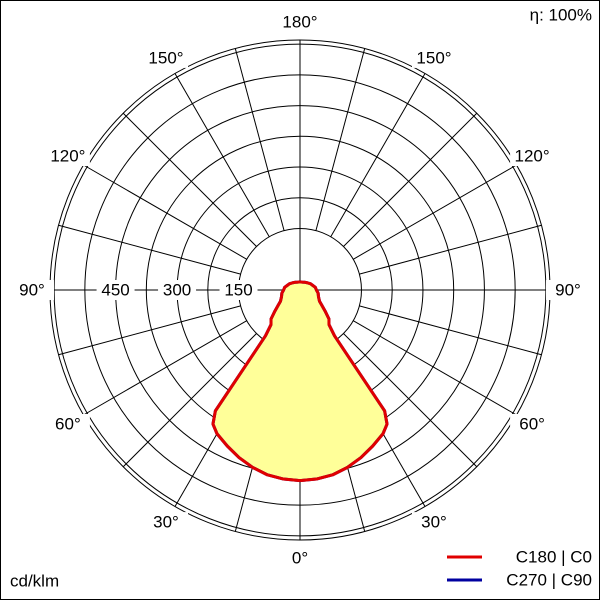 This screenshot has width=600, height=600. I want to click on angle-label: 0°, so click(300, 557).